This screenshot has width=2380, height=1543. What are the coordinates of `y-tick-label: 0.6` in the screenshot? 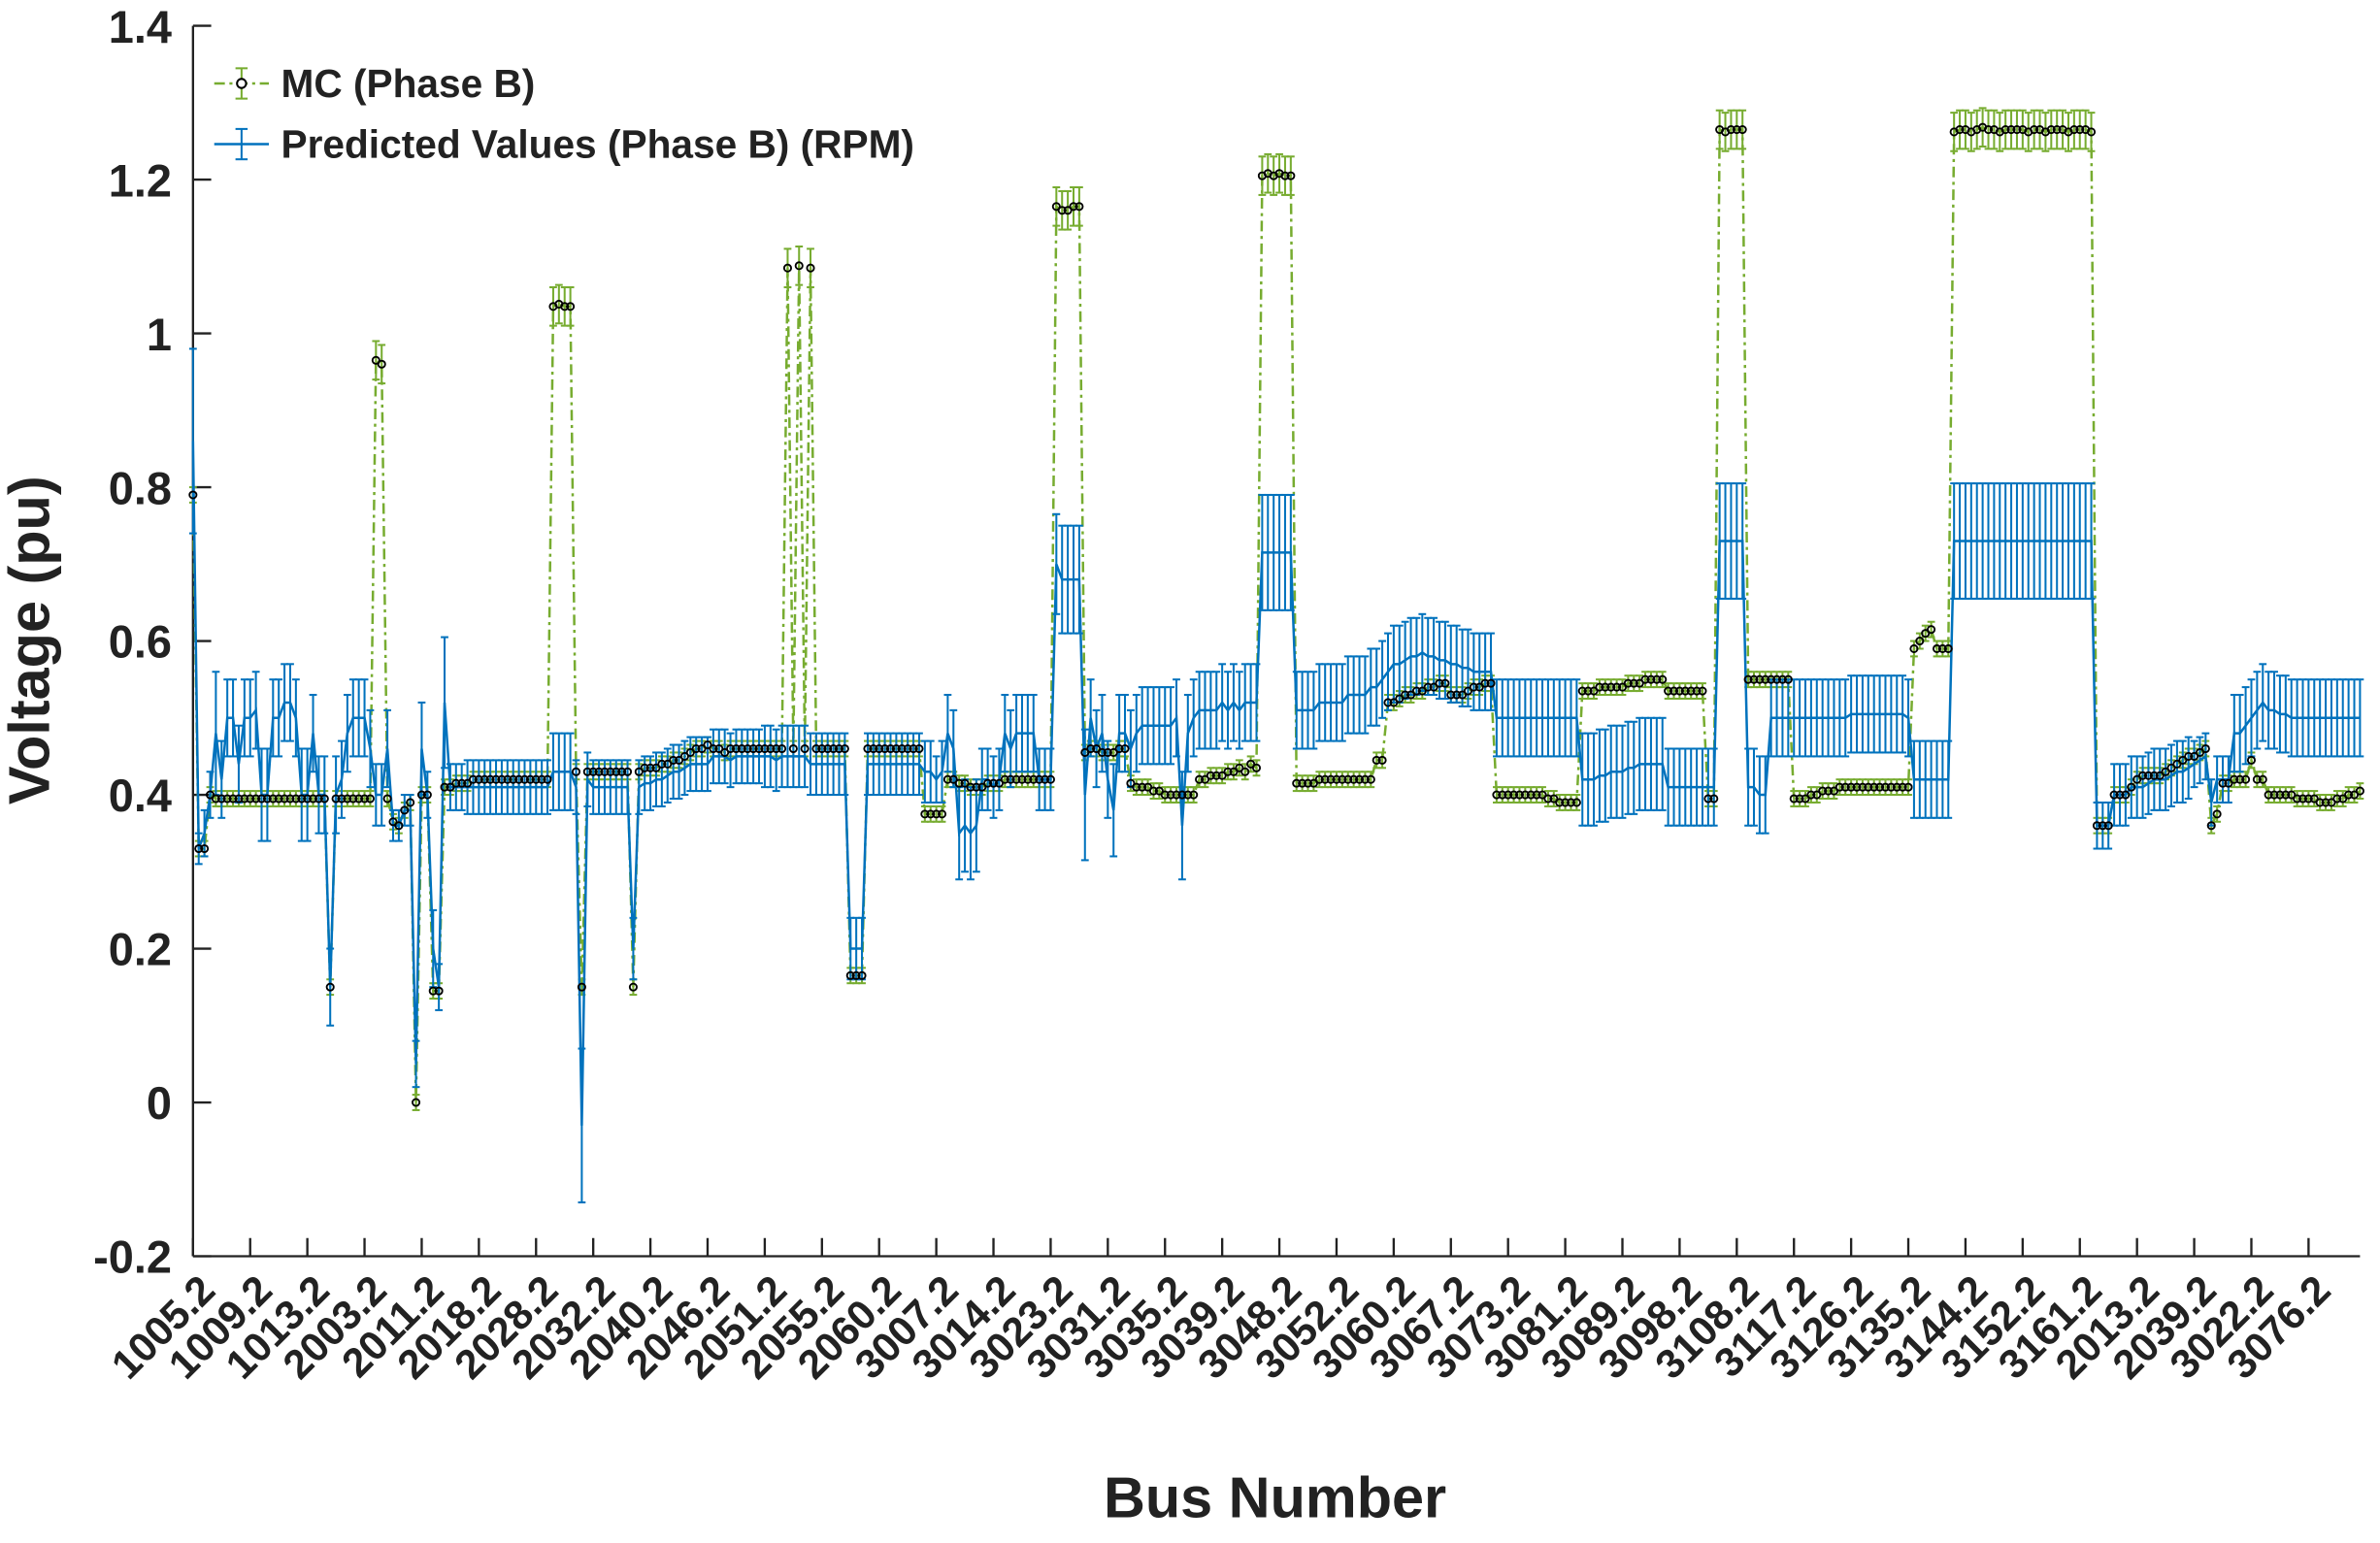 It's located at (140, 642).